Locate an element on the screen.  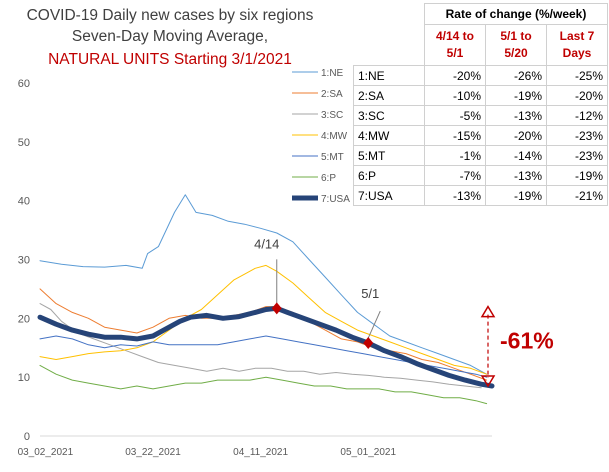
y-tick-label: 50 is located at coordinates (24, 143).